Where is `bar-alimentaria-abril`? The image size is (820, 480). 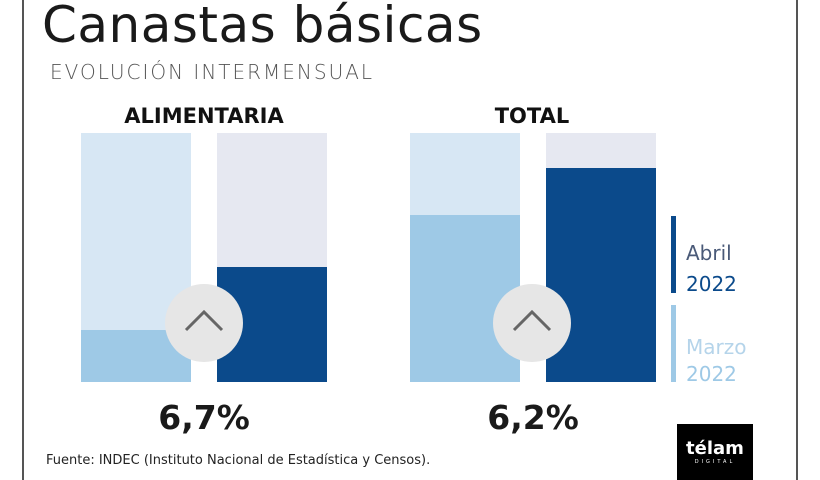 bar-alimentaria-abril is located at coordinates (272, 257).